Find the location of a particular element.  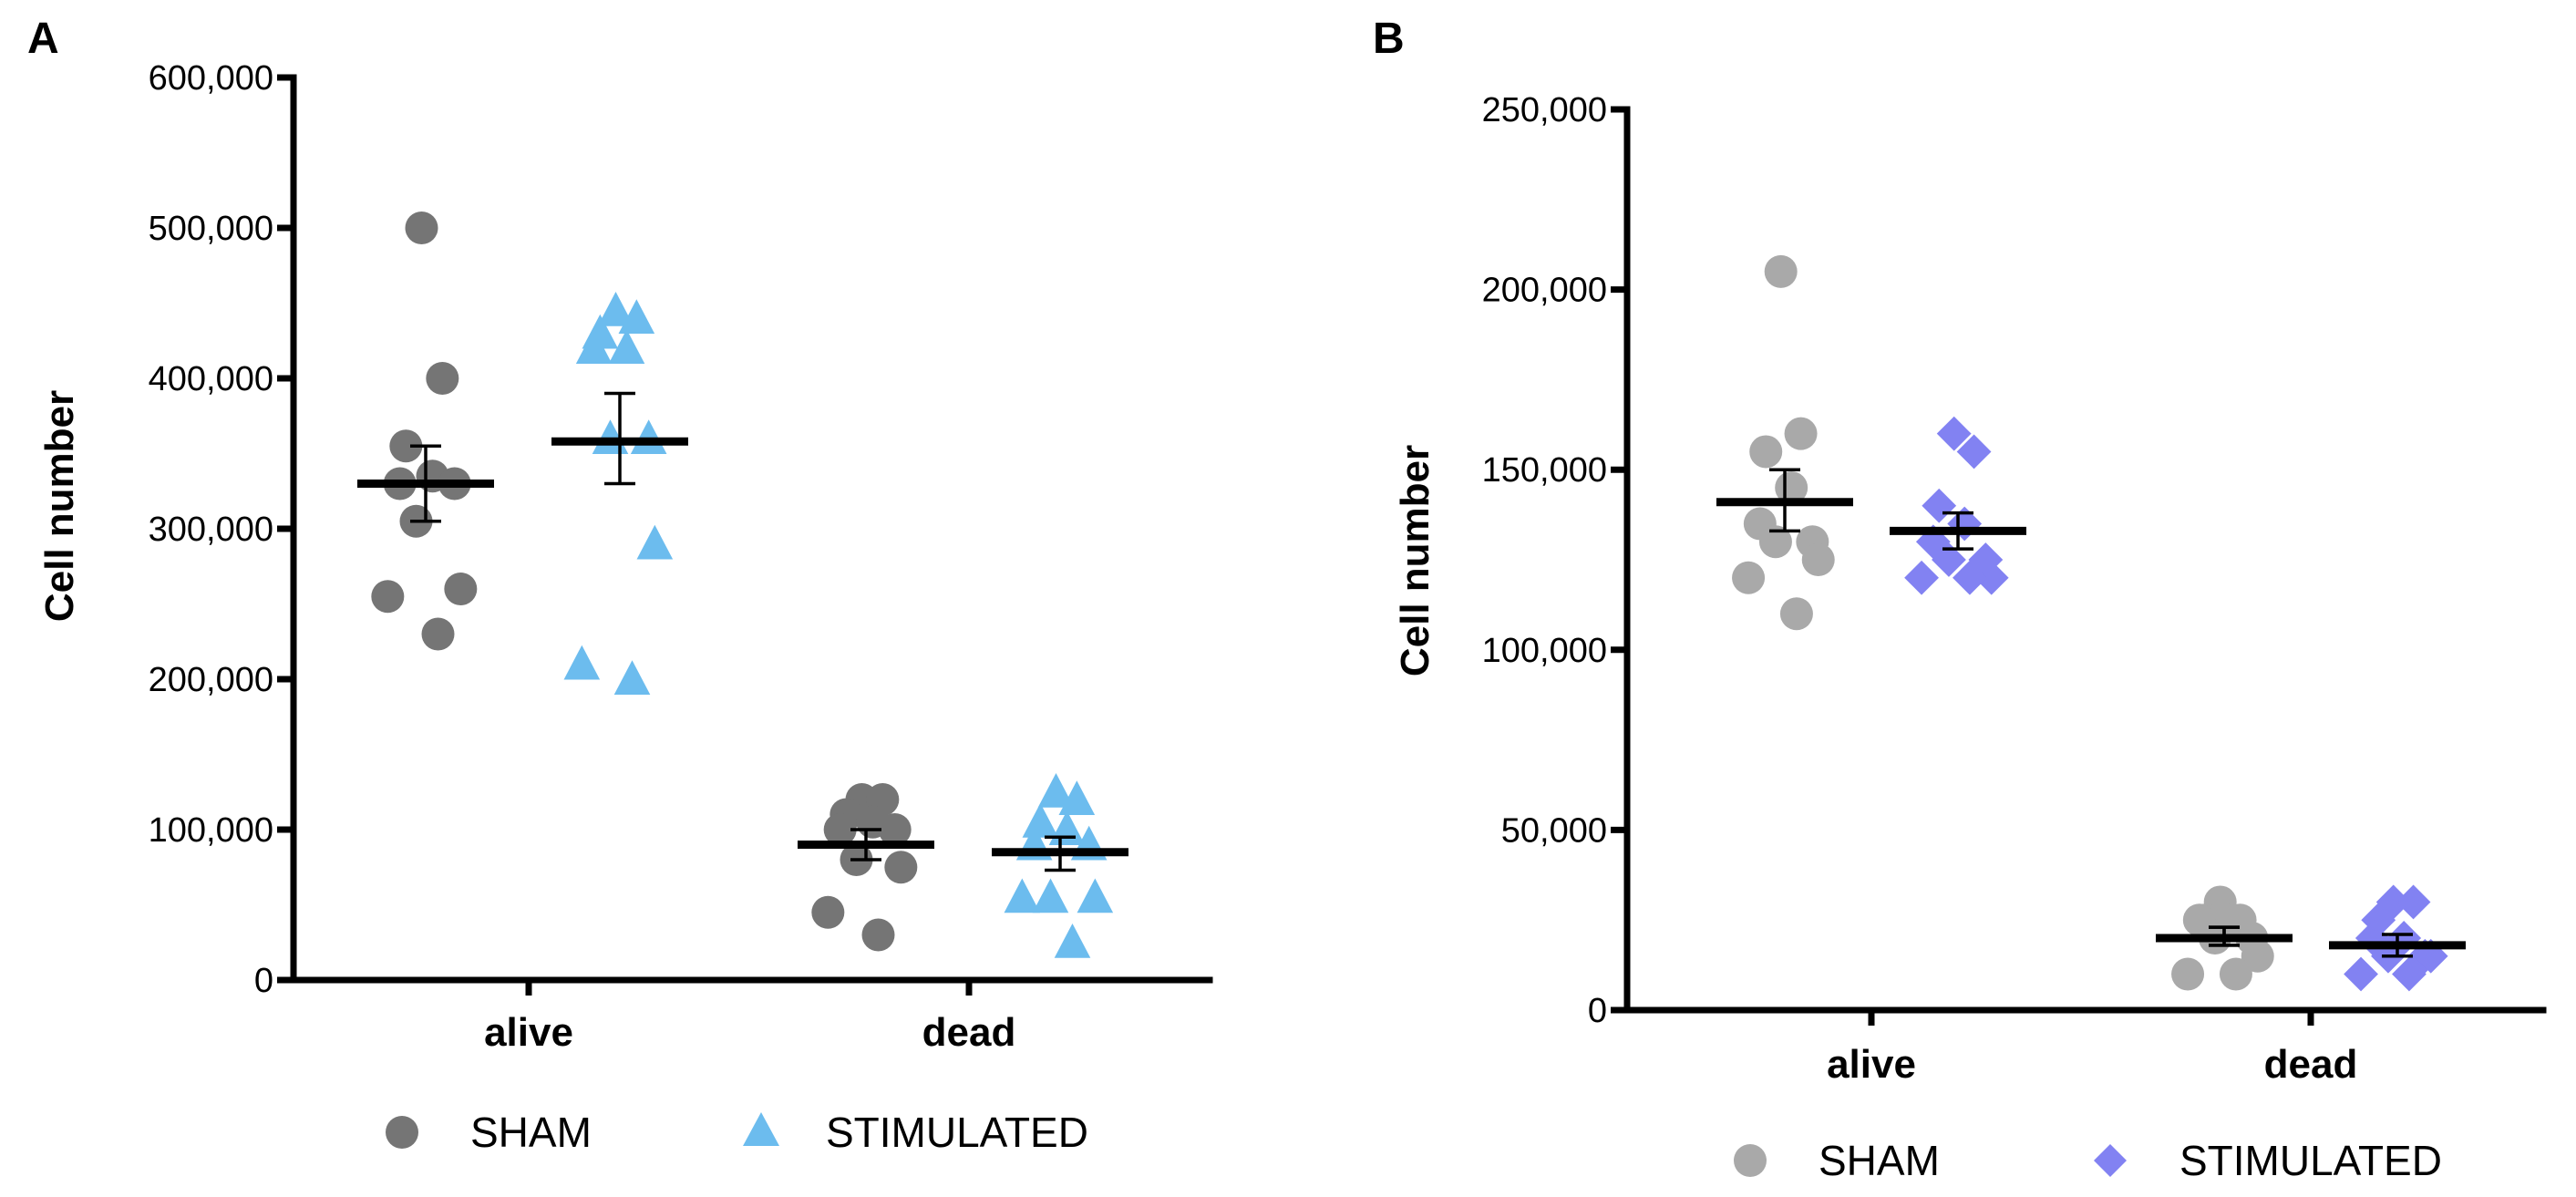

panel-a-mean-sem is located at coordinates (742, 631).